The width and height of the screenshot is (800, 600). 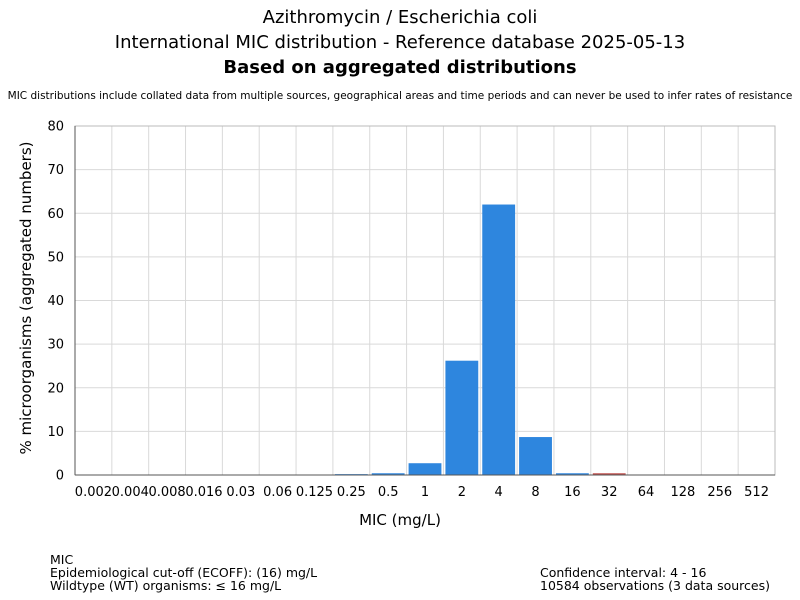 What do you see at coordinates (277, 492) in the screenshot?
I see `x-tick-label: 0.06` at bounding box center [277, 492].